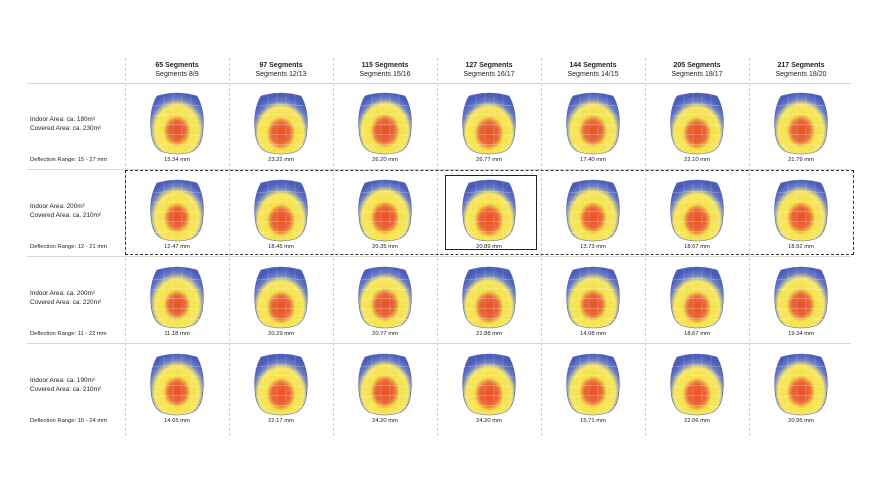 The image size is (880, 495). I want to click on max-deflection-value: 24.20 mm, so click(385, 421).